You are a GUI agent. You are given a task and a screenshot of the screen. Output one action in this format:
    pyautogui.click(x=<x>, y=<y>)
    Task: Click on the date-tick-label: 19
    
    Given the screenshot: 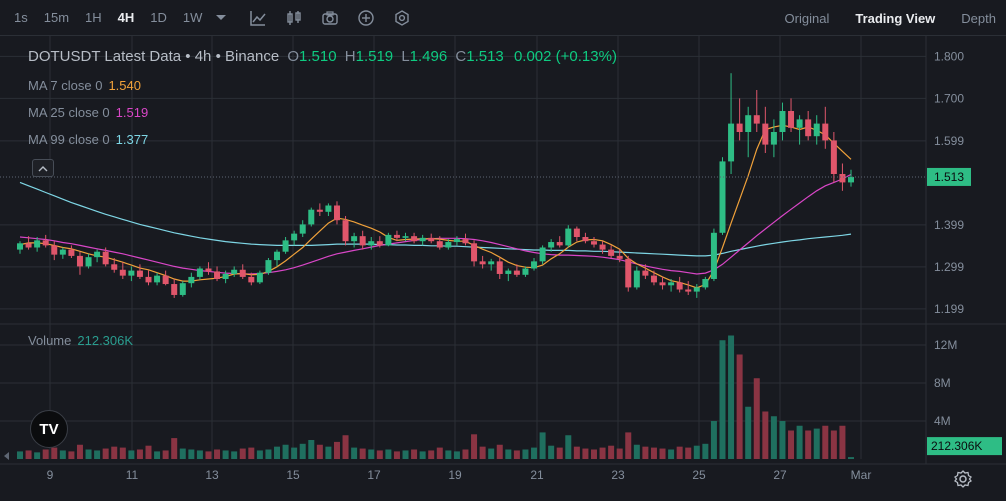 What is the action you would take?
    pyautogui.click(x=455, y=475)
    